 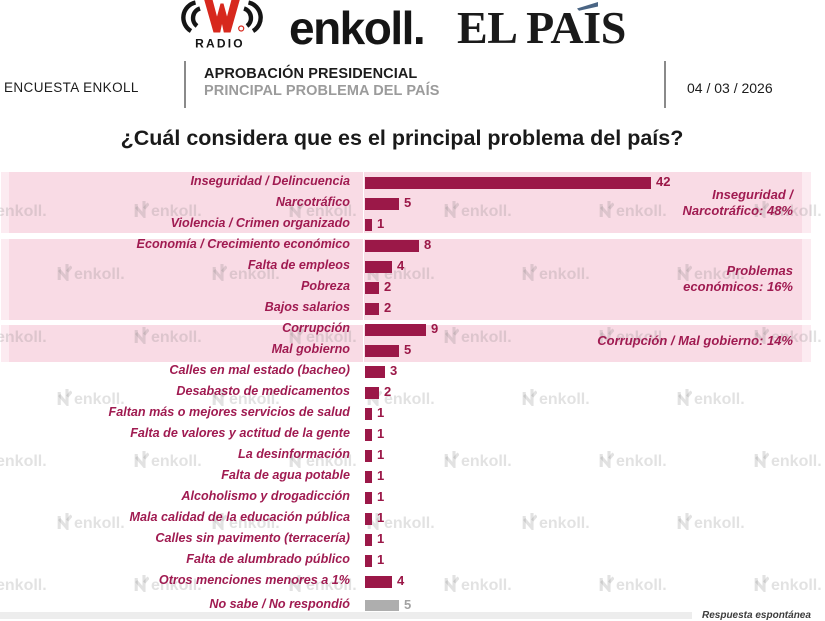 What do you see at coordinates (220, 44) in the screenshot?
I see `svg-text: RADIO` at bounding box center [220, 44].